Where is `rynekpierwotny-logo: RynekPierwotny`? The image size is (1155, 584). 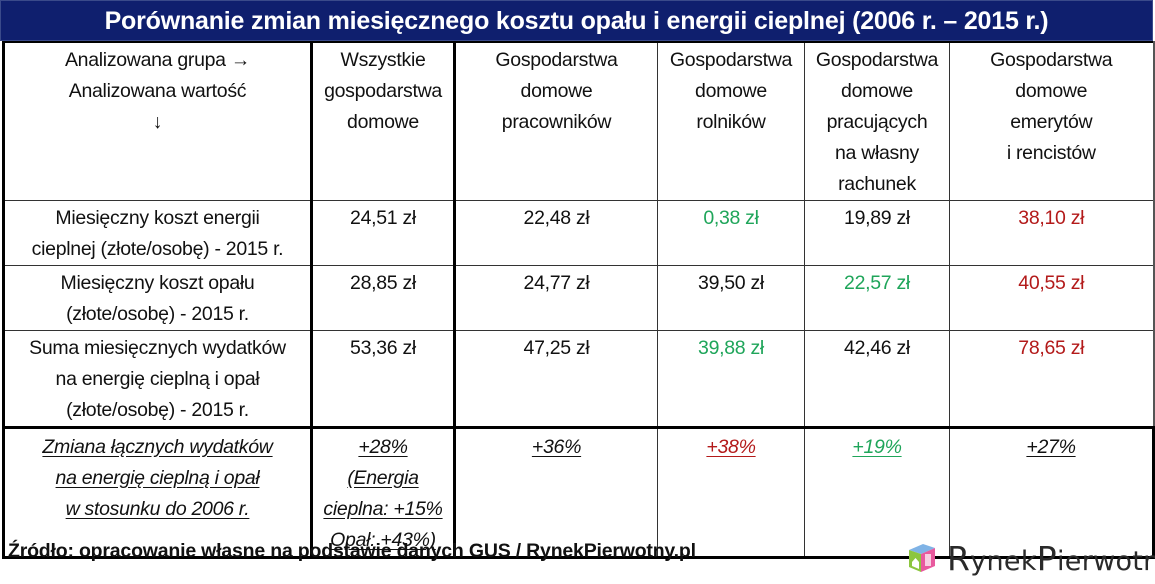
rynekpierwotny-logo: RynekPierwotny is located at coordinates (1030, 558).